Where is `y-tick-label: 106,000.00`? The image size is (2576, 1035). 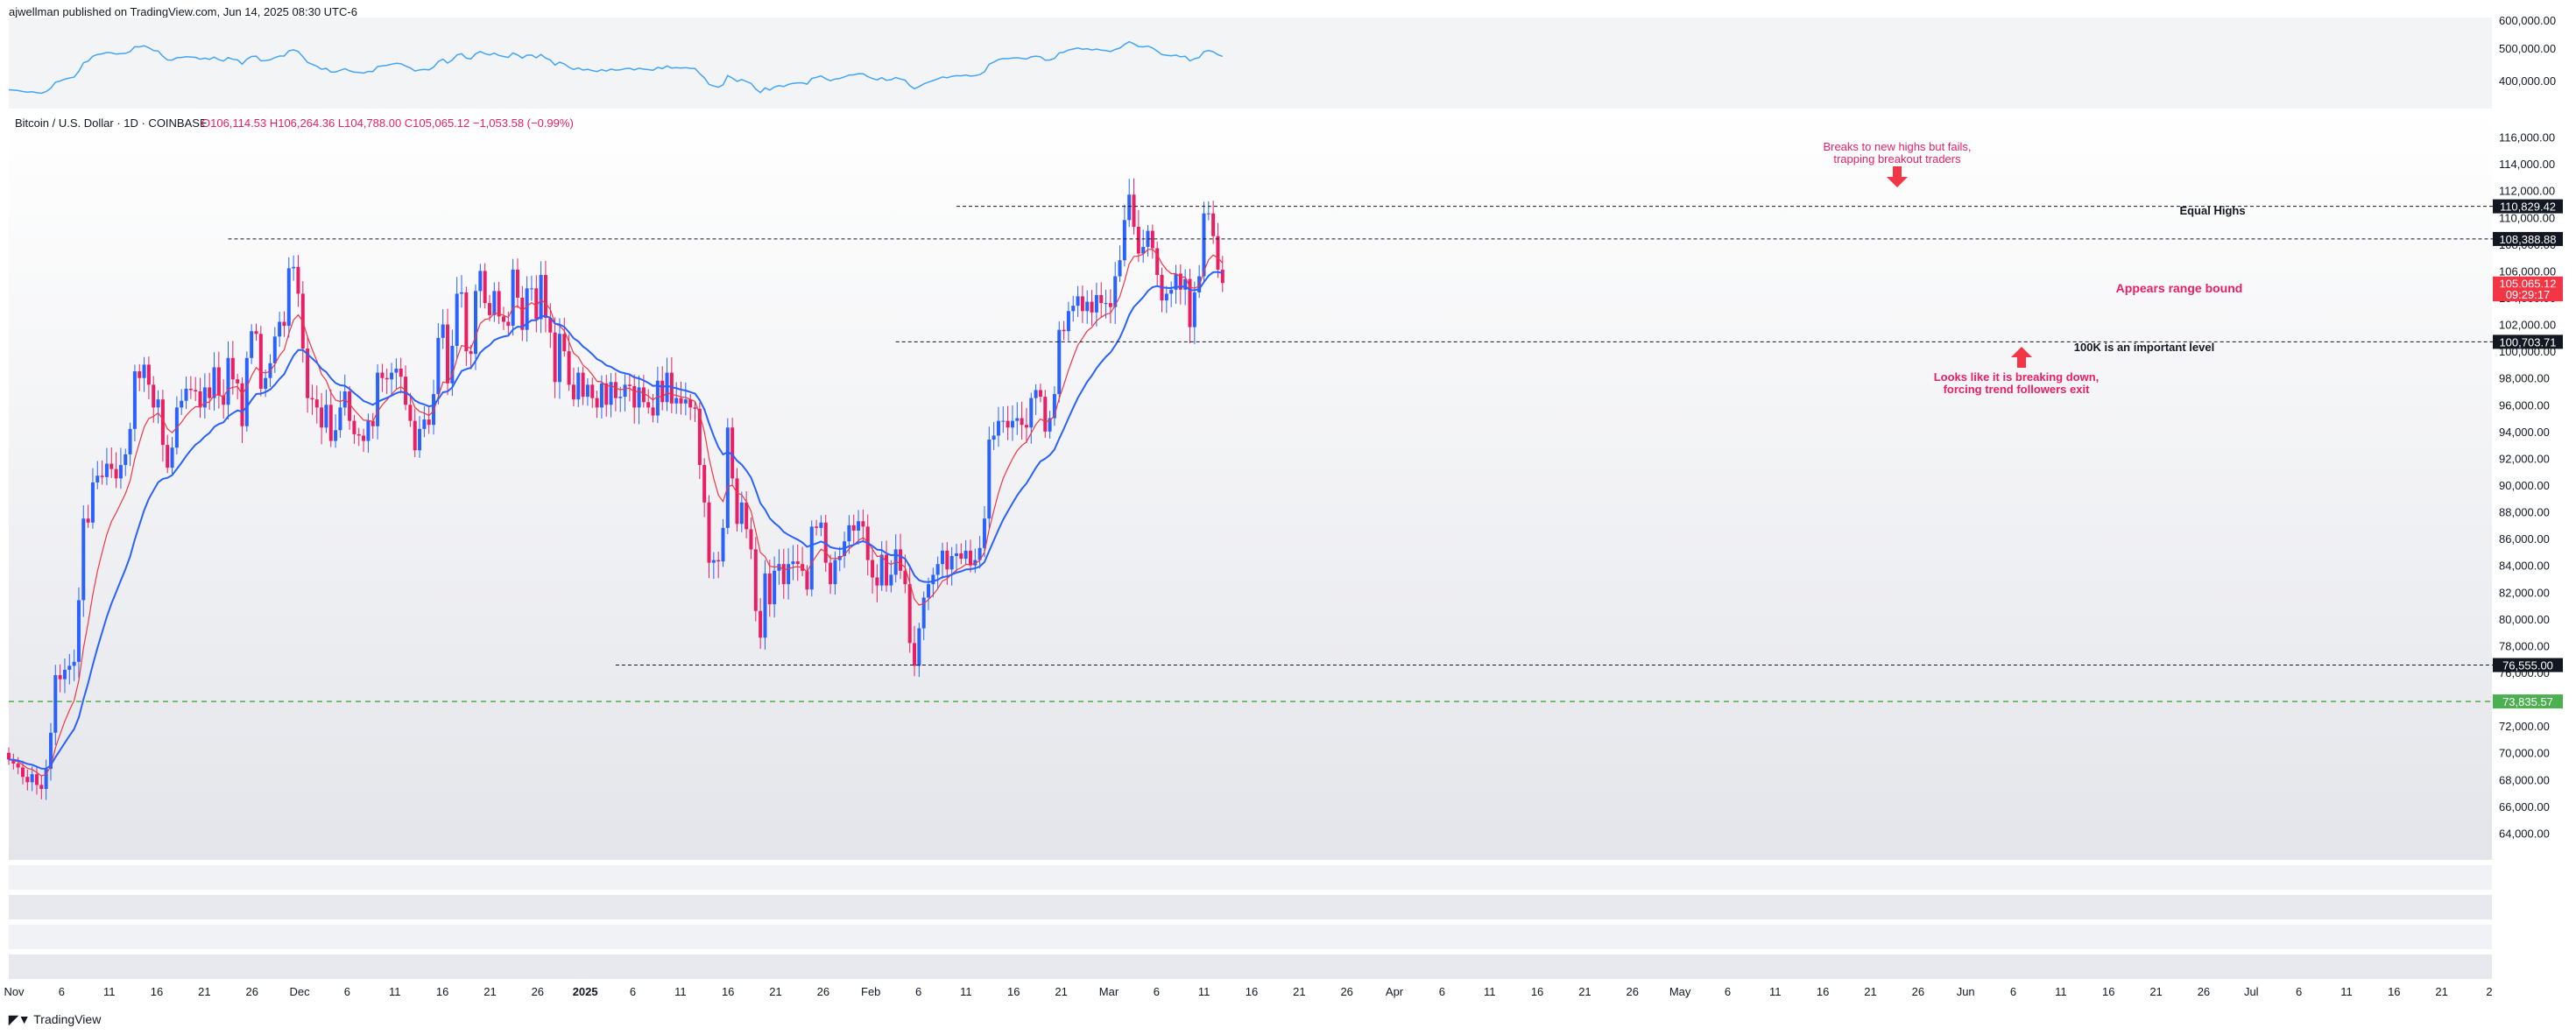 y-tick-label: 106,000.00 is located at coordinates (2527, 271).